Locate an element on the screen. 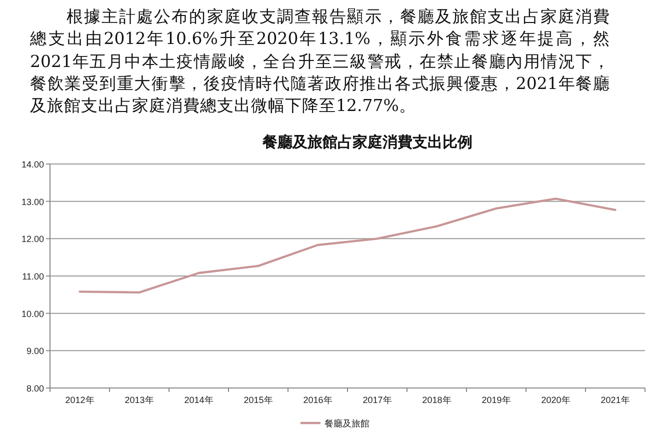 This screenshot has height=432, width=665. x-tick-label: 2014年 is located at coordinates (199, 400).